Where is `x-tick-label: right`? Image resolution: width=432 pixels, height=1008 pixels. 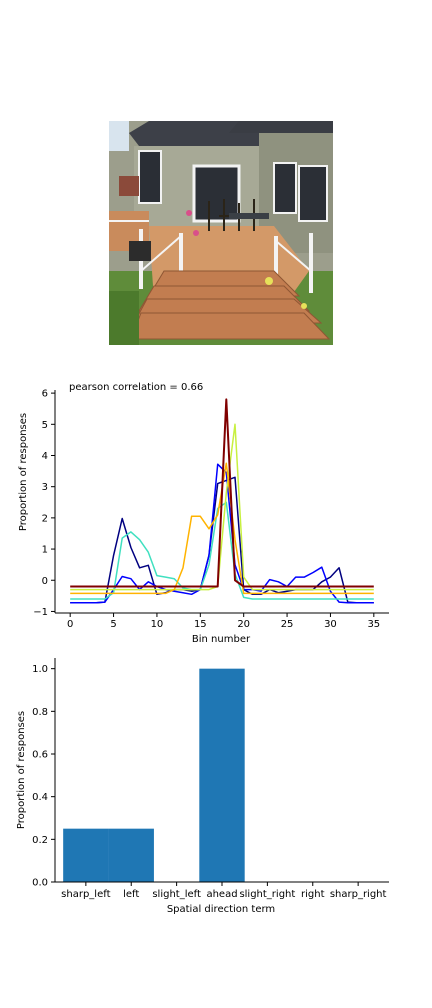
x-tick-label: right is located at coordinates (313, 894).